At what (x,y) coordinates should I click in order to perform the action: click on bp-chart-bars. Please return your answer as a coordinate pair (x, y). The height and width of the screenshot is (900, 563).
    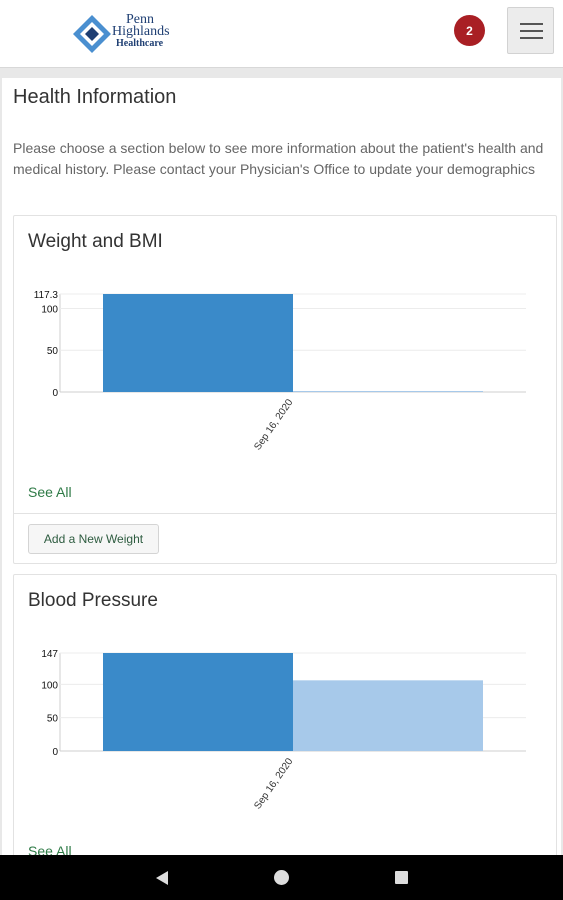
    Looking at the image, I should click on (293, 702).